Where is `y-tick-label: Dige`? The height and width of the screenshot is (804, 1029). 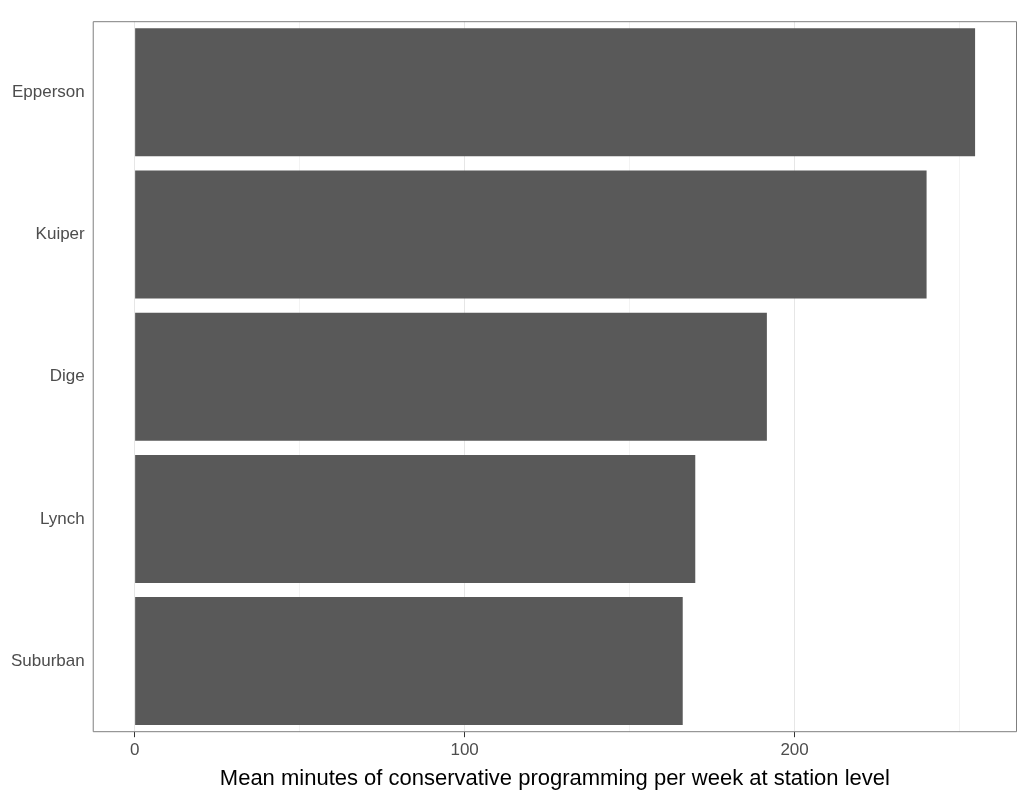 y-tick-label: Dige is located at coordinates (67, 376).